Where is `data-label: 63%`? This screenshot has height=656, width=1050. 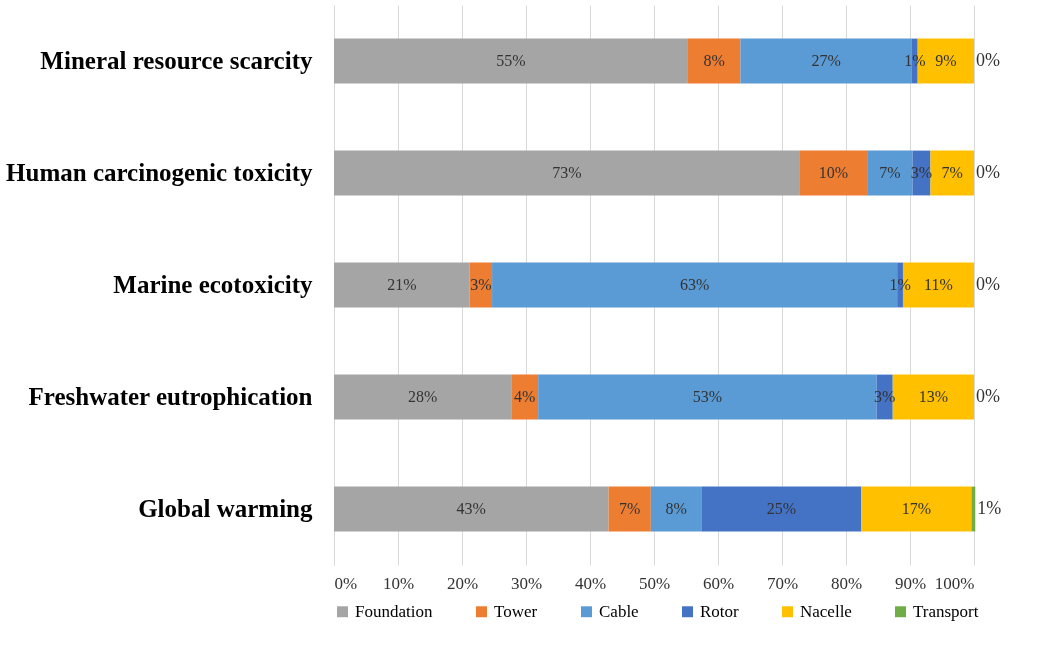 data-label: 63% is located at coordinates (694, 284).